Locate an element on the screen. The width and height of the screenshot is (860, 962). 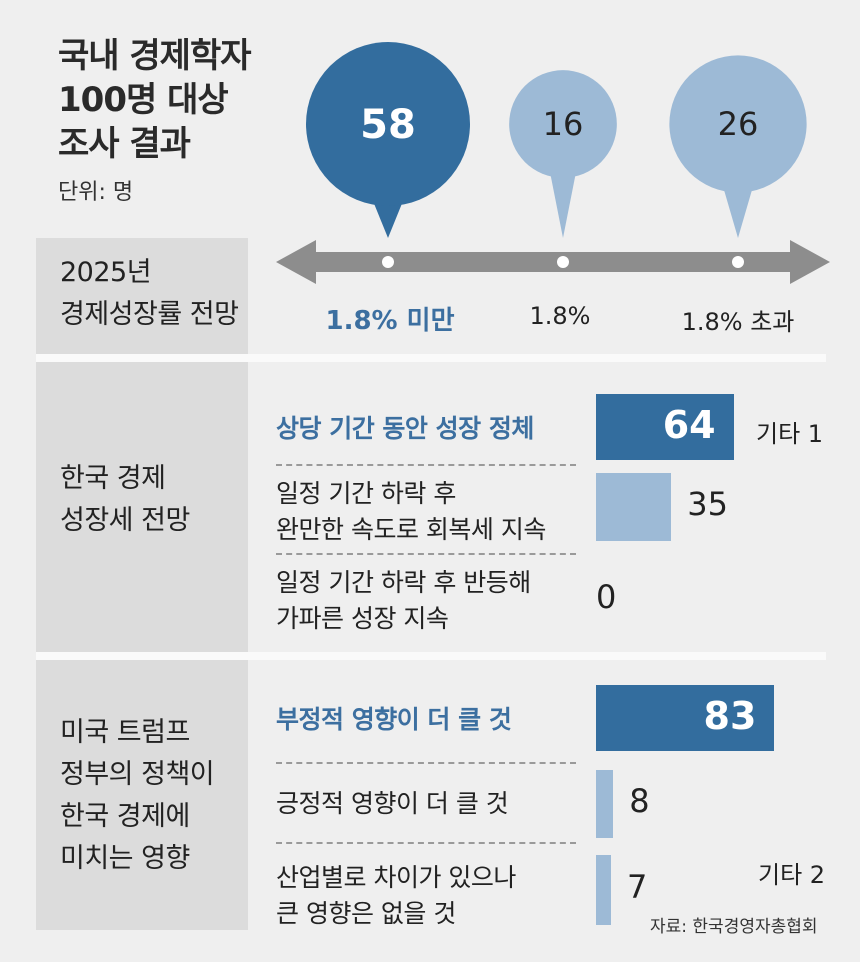
axis-label-below-1-8: 1.8% 미만 is located at coordinates (390, 321).